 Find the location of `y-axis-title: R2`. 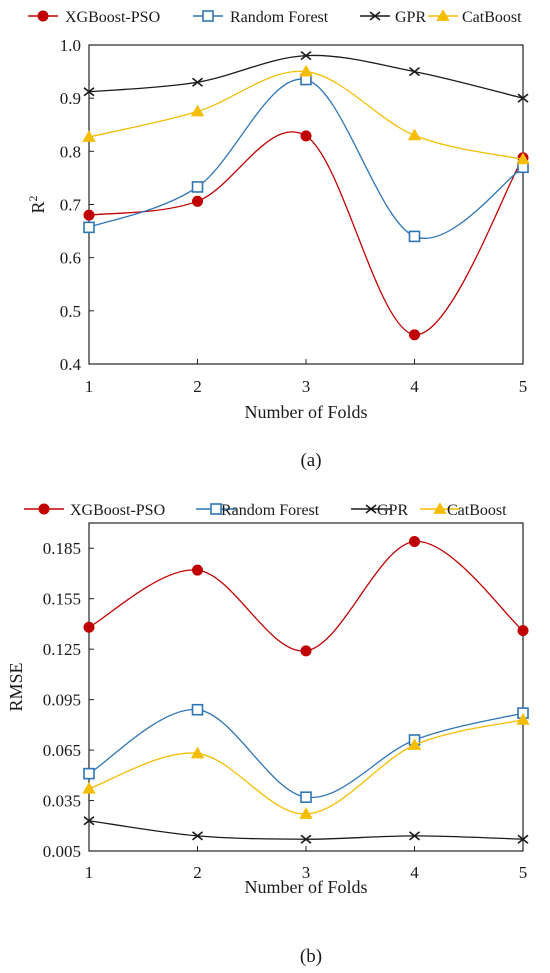

y-axis-title: R2 is located at coordinates (37, 204).